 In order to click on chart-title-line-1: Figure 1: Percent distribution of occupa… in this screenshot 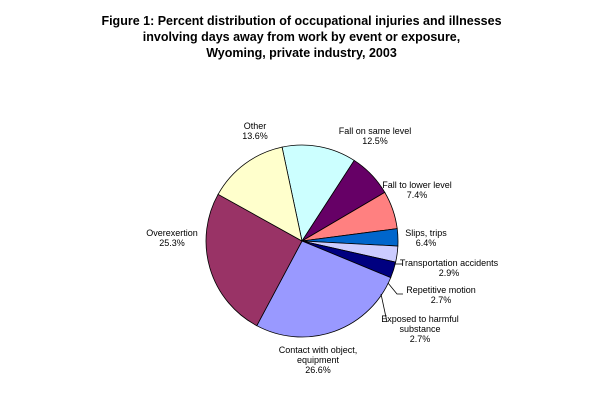, I will do `click(301, 21)`.